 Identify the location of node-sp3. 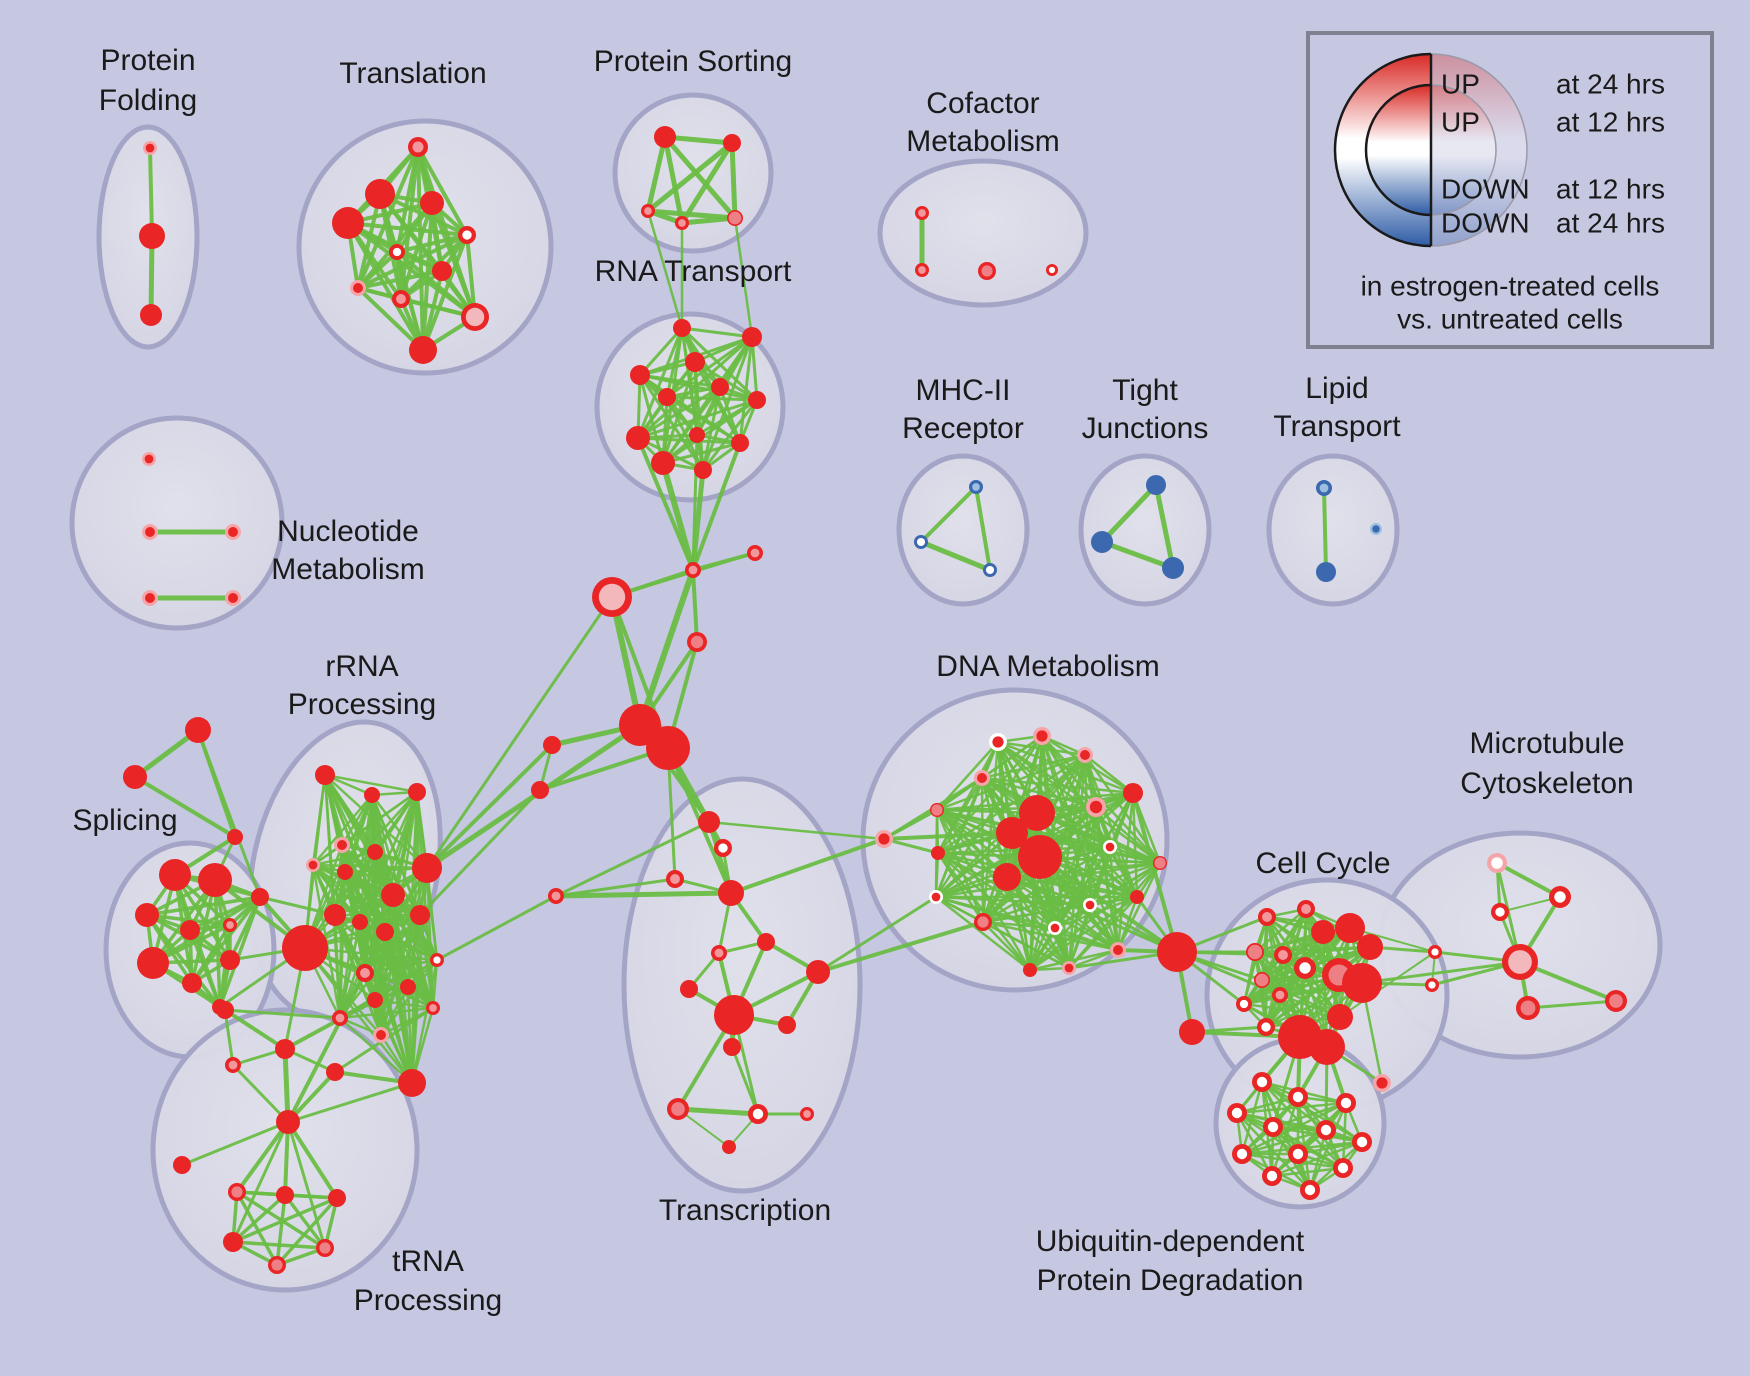
(147, 915).